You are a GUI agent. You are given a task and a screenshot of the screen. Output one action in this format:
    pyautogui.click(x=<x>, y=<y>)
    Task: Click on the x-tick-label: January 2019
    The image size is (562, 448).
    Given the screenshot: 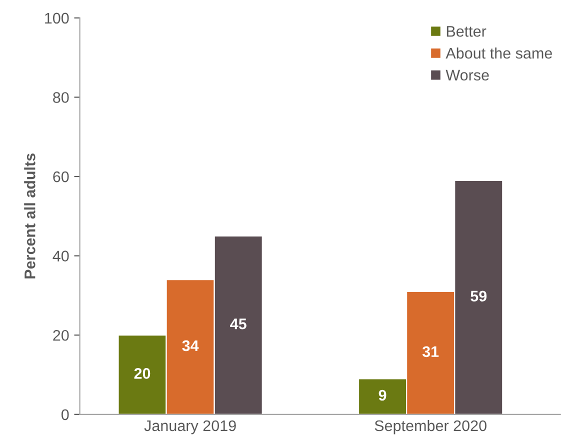 What is the action you would take?
    pyautogui.click(x=190, y=427)
    